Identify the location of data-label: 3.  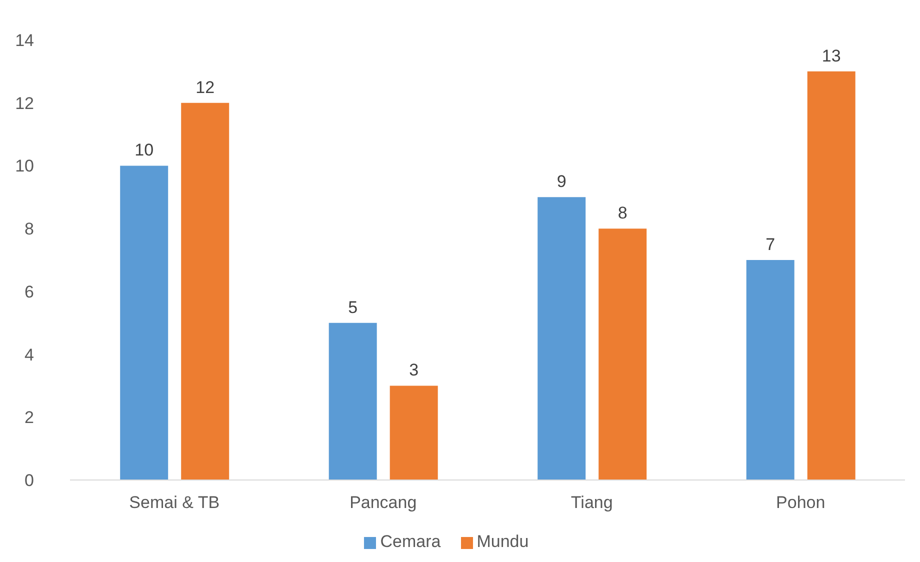
(414, 370).